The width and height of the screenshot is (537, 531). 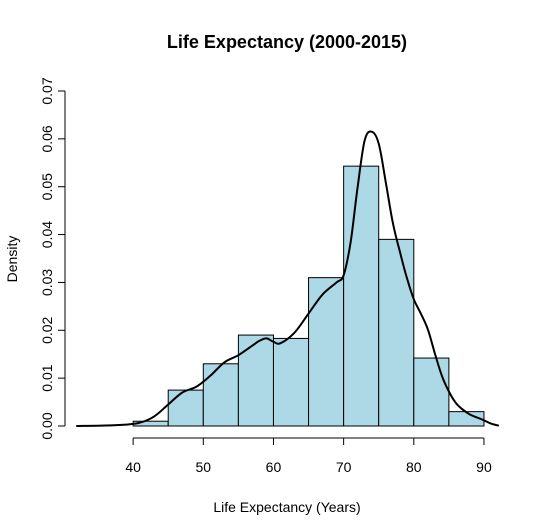 What do you see at coordinates (274, 467) in the screenshot?
I see `x-tick-label: 60` at bounding box center [274, 467].